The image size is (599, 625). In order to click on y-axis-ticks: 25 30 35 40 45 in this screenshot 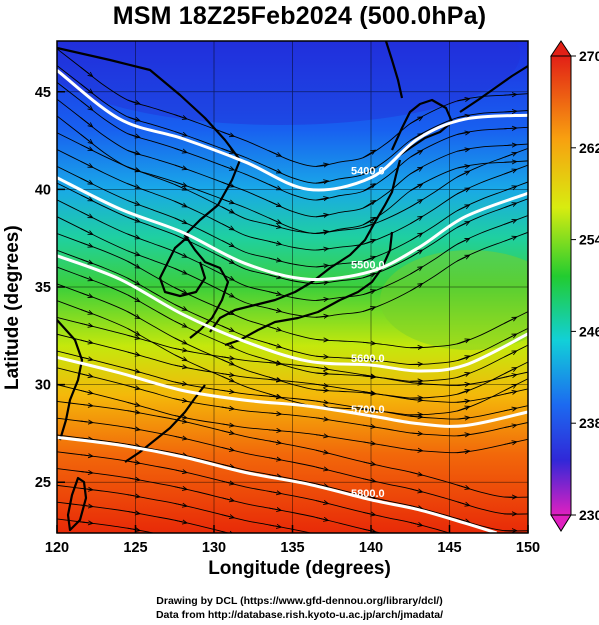, I will do `click(50, 288)`.